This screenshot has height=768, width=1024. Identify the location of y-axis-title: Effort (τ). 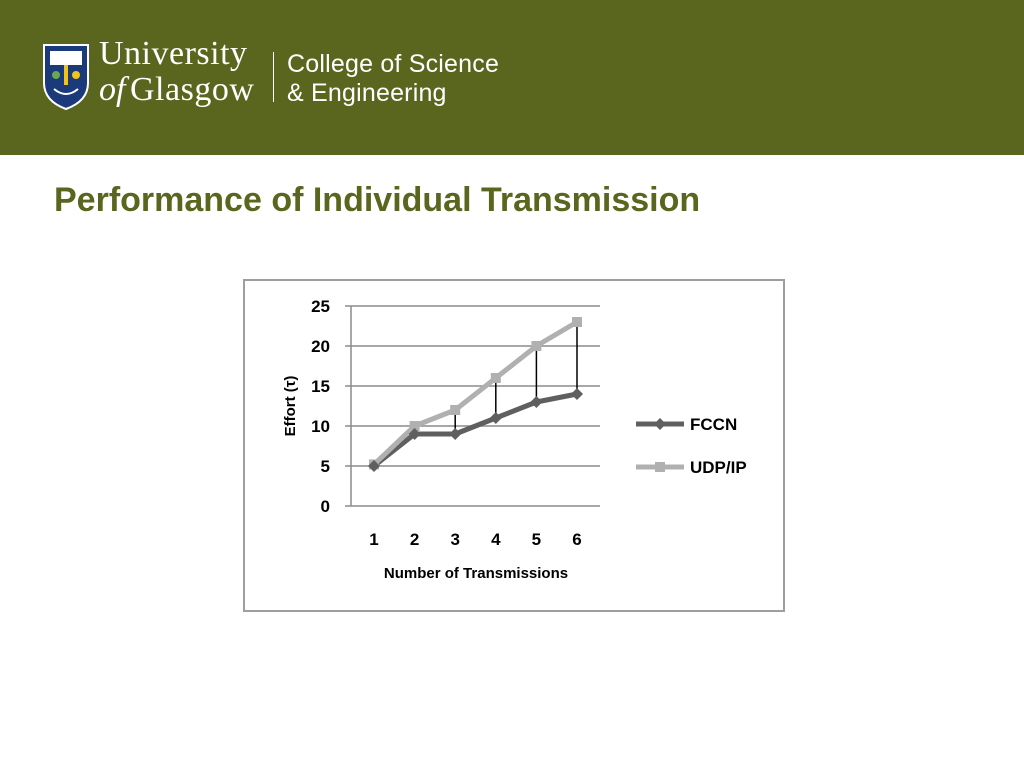
(290, 406).